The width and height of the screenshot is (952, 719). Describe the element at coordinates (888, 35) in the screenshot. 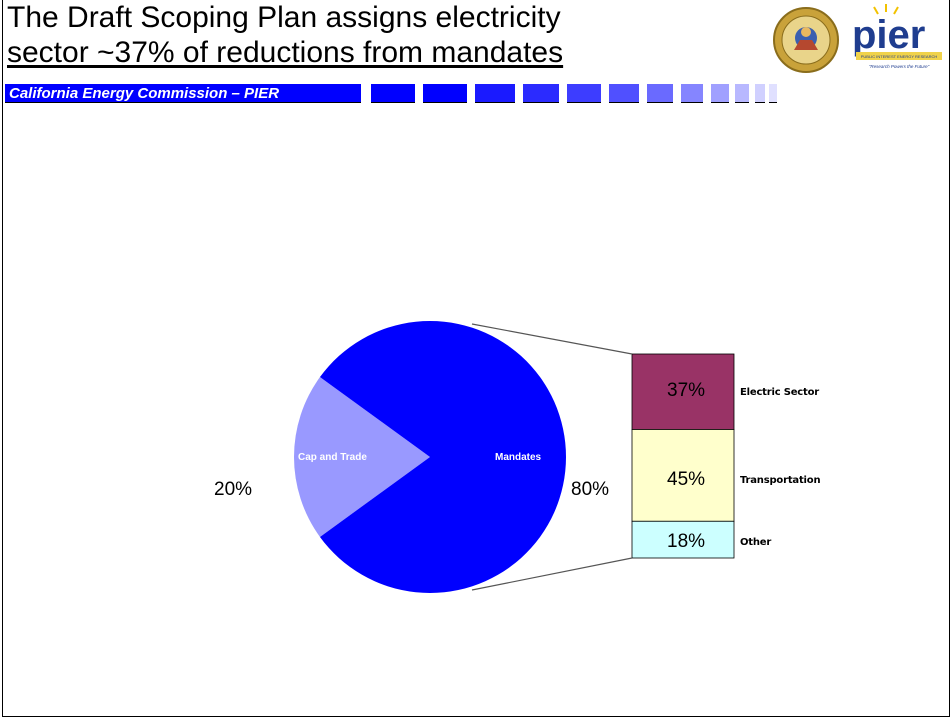

I see `logo-wordmark: pier` at that location.